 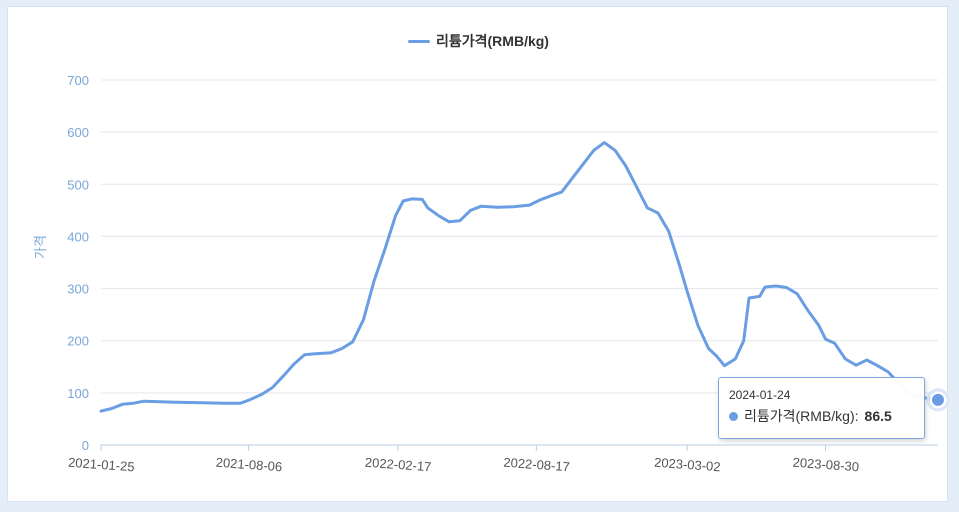 What do you see at coordinates (40, 247) in the screenshot?
I see `y-axis-label: 가격` at bounding box center [40, 247].